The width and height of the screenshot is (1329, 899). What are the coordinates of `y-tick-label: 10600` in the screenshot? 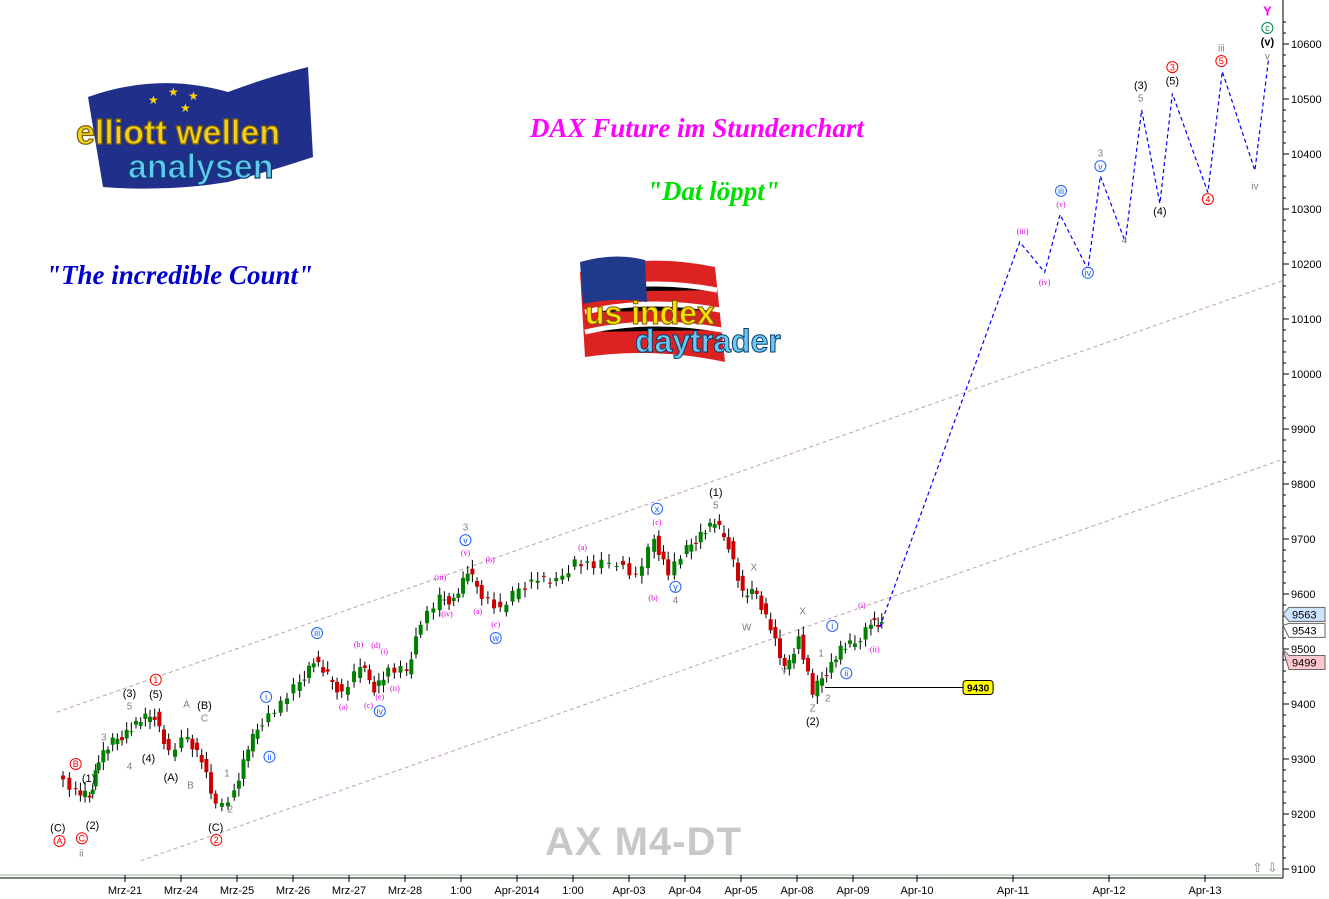 It's located at (1306, 45).